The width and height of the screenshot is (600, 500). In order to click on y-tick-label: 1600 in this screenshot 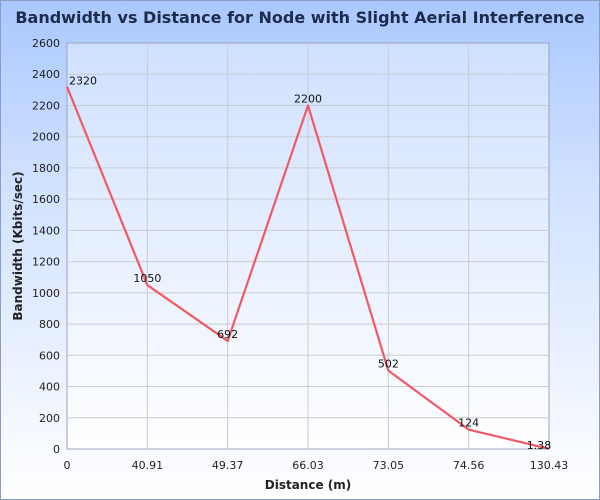, I will do `click(46, 199)`.